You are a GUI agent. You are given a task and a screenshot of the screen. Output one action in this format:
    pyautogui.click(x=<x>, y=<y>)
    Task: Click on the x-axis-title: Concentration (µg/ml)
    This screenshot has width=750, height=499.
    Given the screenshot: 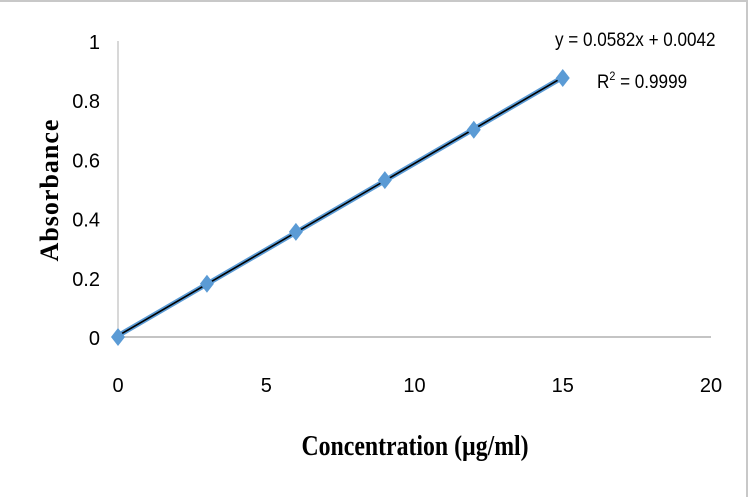 What is the action you would take?
    pyautogui.click(x=414, y=445)
    